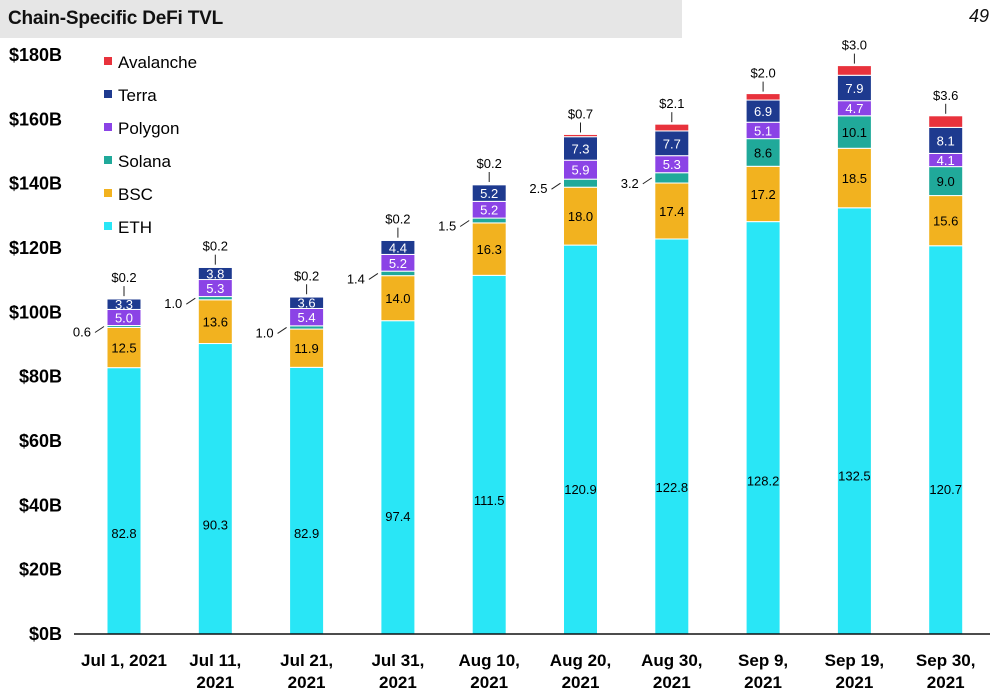 This screenshot has height=692, width=1001. Describe the element at coordinates (630, 183) in the screenshot. I see `data-label-solana: 3.2` at that location.